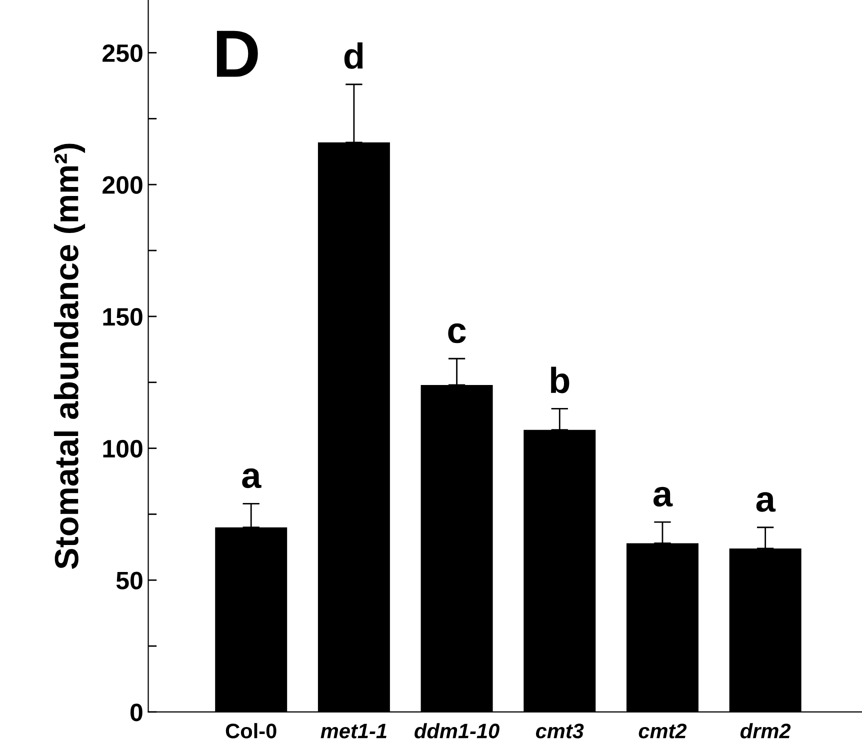 Image resolution: width=862 pixels, height=755 pixels. Describe the element at coordinates (70, 356) in the screenshot. I see `y-axis-title: Stomatal abundance (mm²)` at that location.